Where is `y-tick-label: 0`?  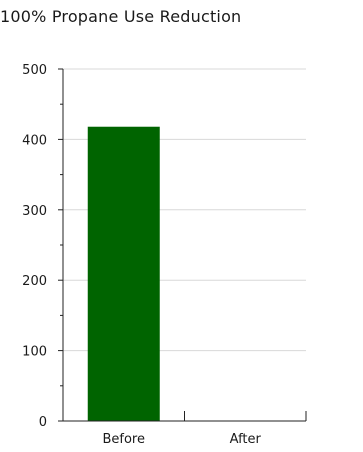 y-tick-label: 0 is located at coordinates (43, 422).